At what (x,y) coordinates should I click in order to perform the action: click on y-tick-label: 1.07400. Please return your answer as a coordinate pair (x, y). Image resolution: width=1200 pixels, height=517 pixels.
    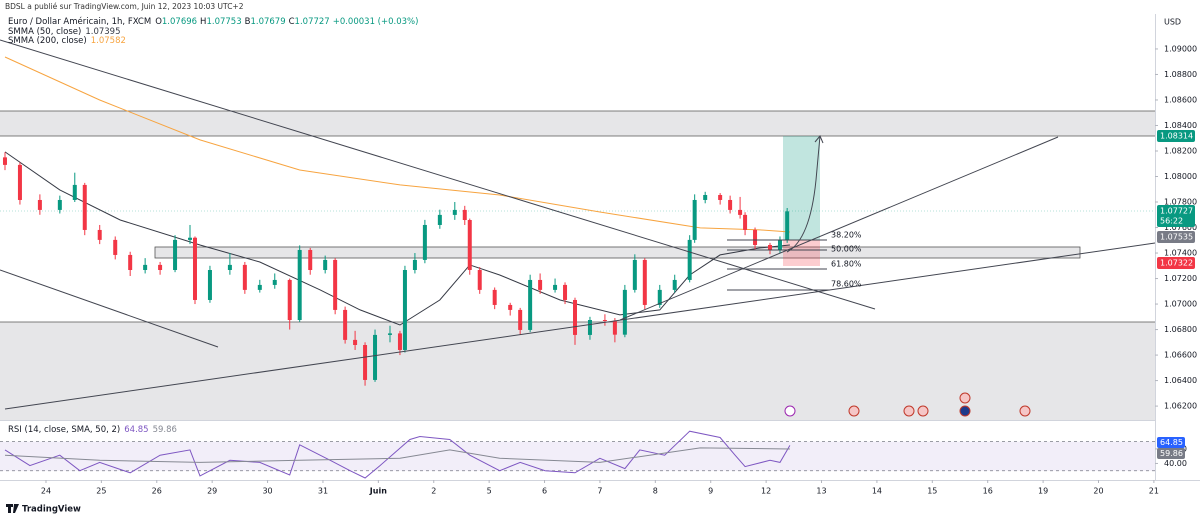
    Looking at the image, I should click on (1180, 253).